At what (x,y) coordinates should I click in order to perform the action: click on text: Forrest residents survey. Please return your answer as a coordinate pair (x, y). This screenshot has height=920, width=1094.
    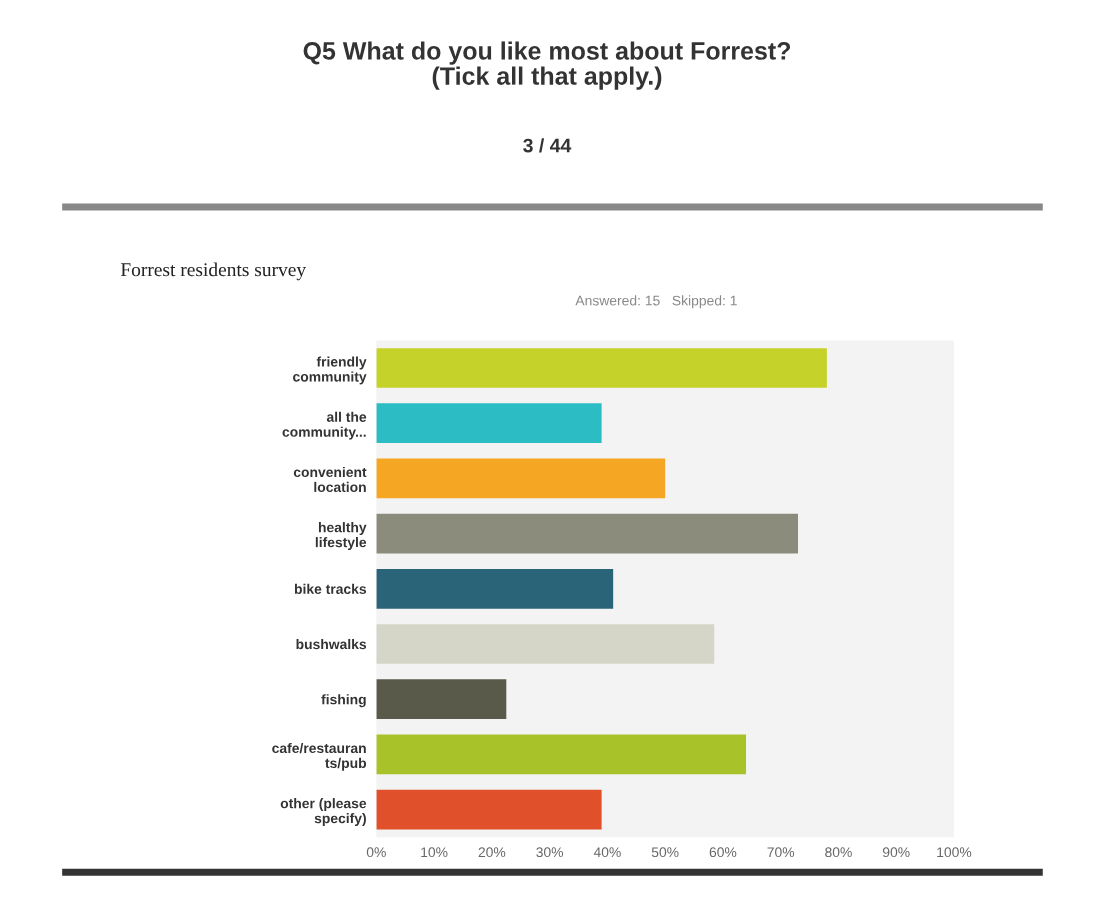
    Looking at the image, I should click on (213, 271).